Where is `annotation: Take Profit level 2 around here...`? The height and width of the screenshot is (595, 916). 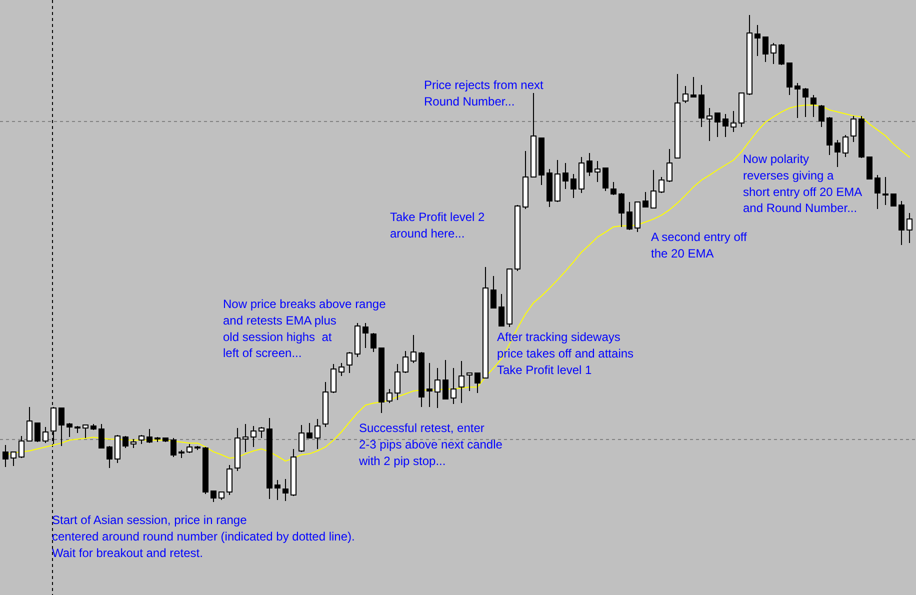
annotation: Take Profit level 2 around here... is located at coordinates (438, 225).